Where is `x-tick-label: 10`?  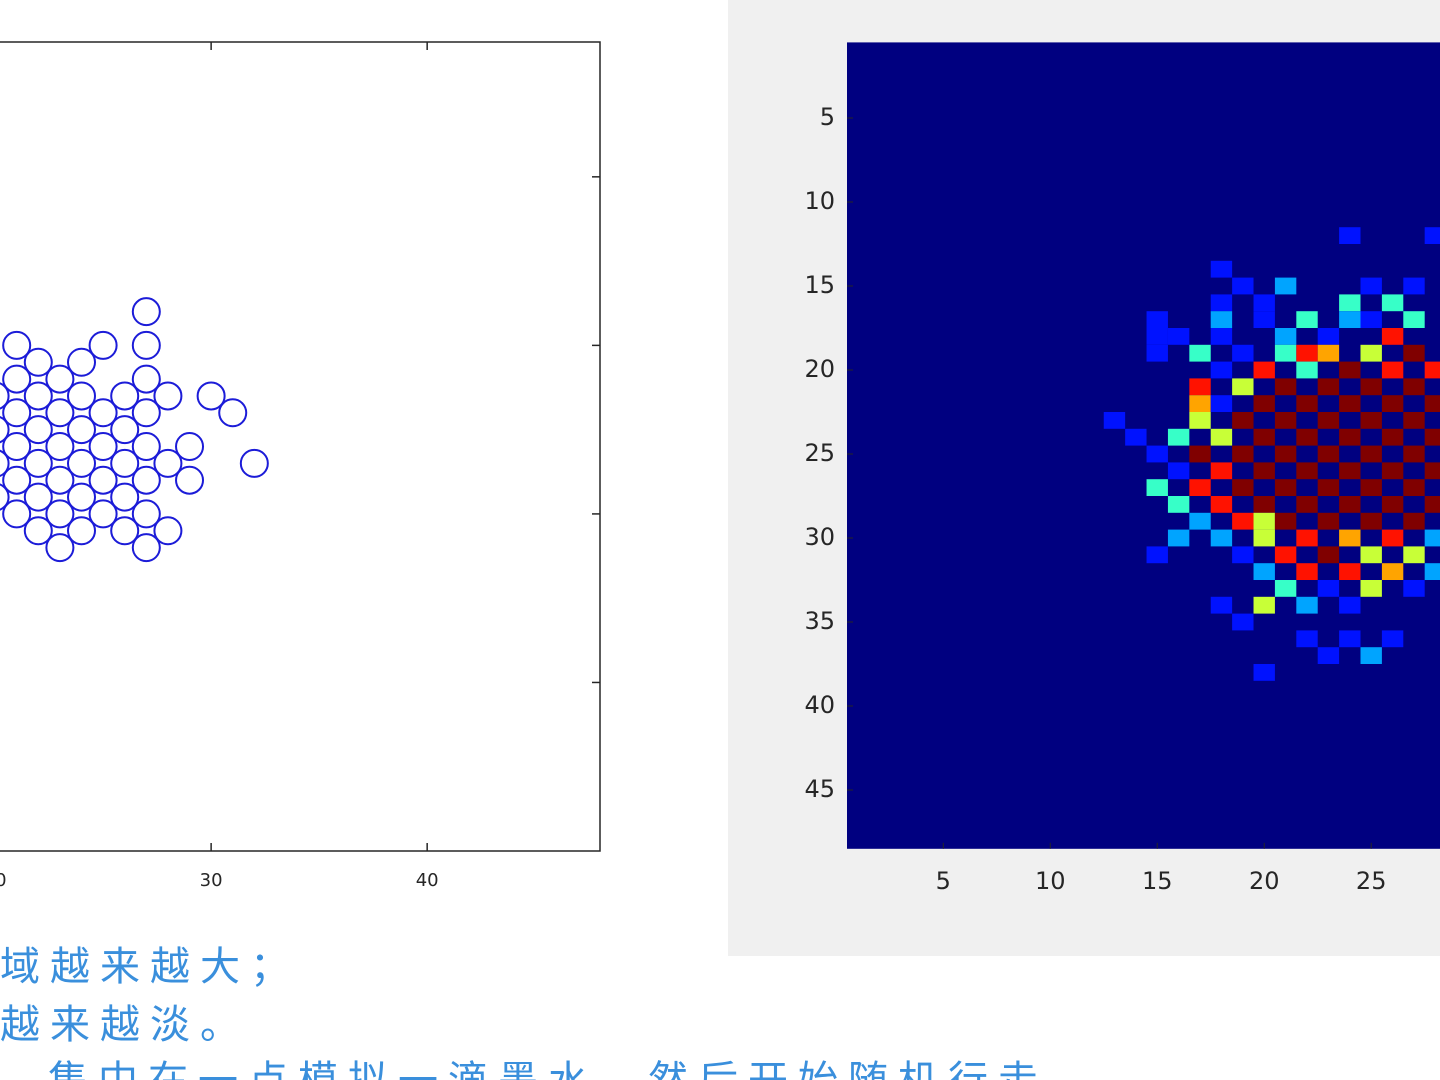 x-tick-label: 10 is located at coordinates (1050, 881).